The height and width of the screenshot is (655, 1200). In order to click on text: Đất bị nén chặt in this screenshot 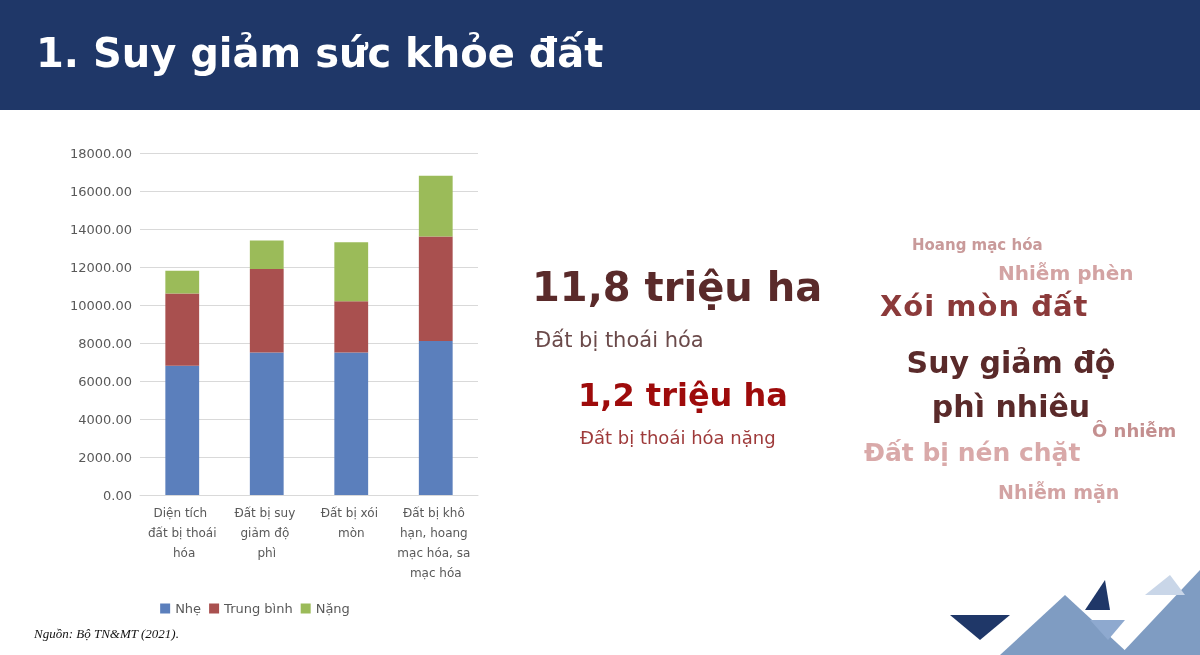, I will do `click(972, 452)`.